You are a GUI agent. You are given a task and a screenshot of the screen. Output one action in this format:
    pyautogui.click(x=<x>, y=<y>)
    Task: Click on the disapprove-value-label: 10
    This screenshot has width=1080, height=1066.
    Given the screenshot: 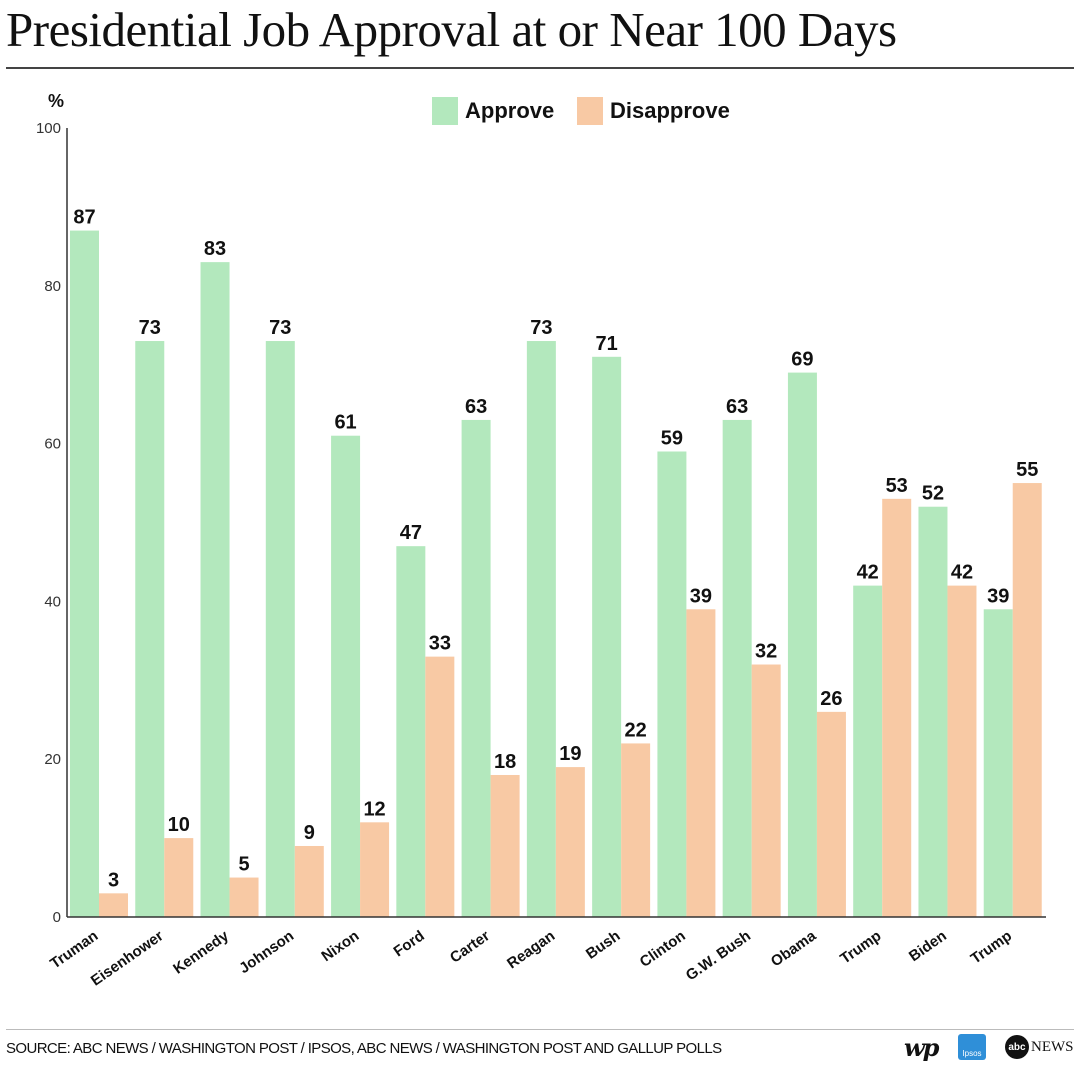 What is the action you would take?
    pyautogui.click(x=179, y=825)
    